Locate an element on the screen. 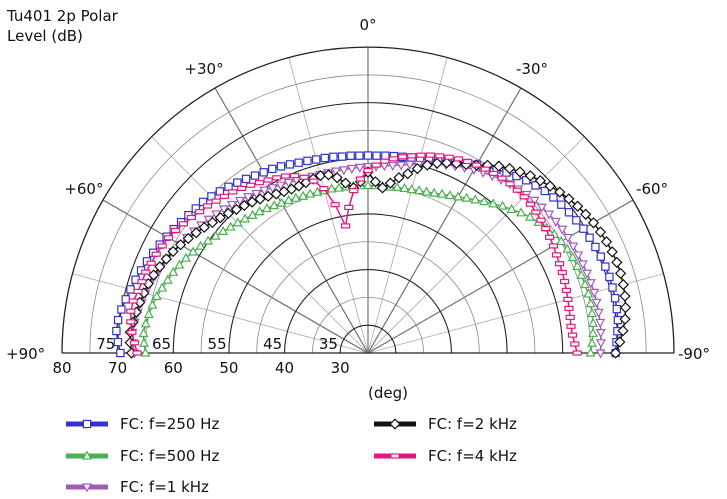  angle-label: 0° is located at coordinates (367, 25).